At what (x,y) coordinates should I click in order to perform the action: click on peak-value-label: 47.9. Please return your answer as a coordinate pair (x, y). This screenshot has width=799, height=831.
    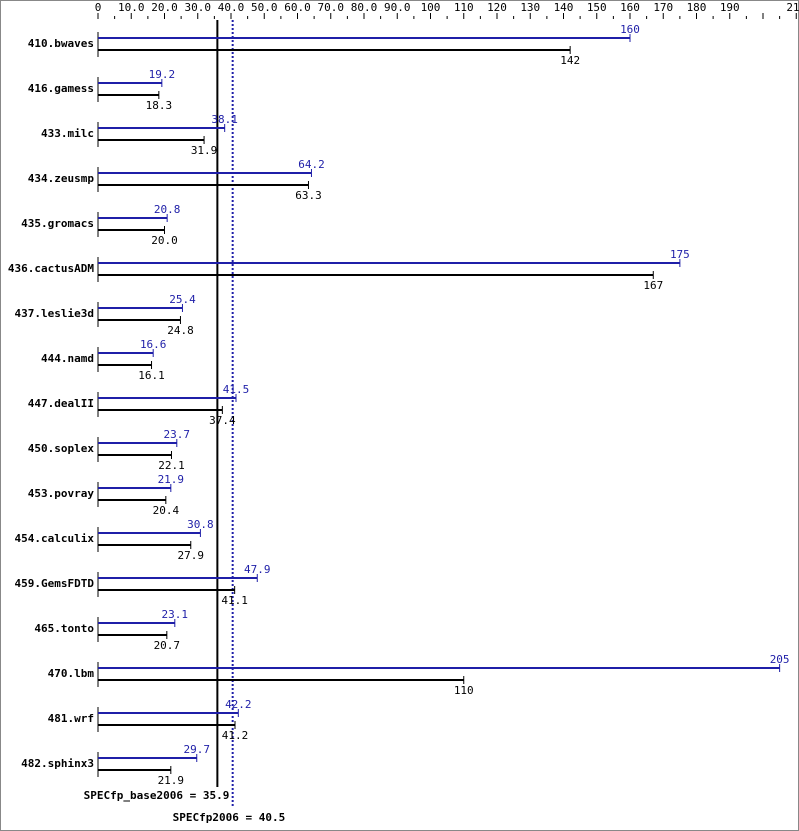
    Looking at the image, I should click on (257, 569).